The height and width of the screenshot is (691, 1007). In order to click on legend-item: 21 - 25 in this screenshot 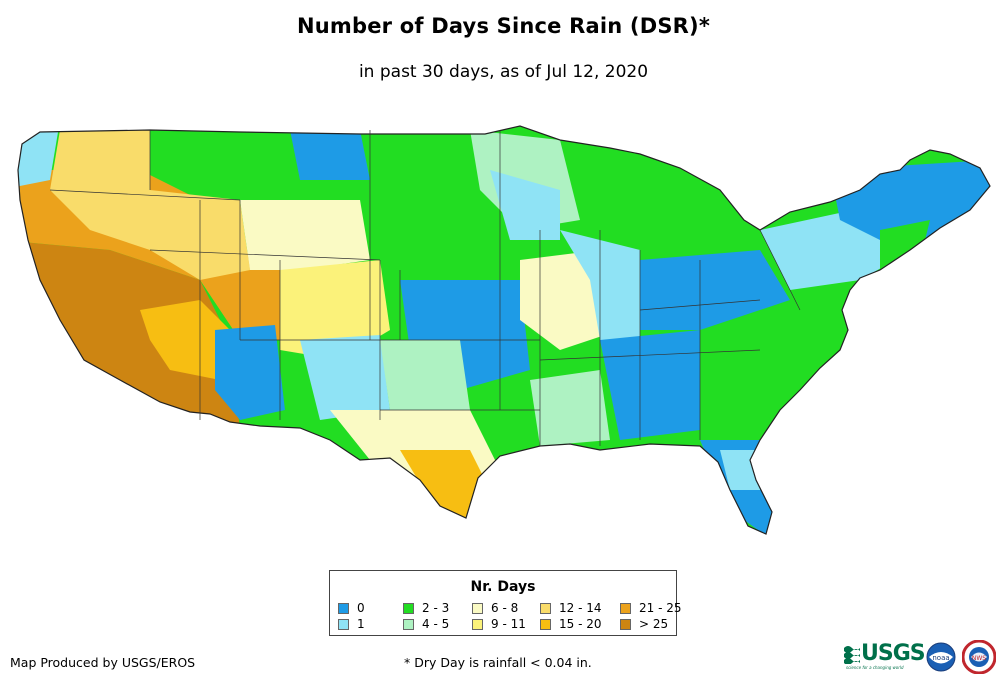, I will do `click(651, 608)`.